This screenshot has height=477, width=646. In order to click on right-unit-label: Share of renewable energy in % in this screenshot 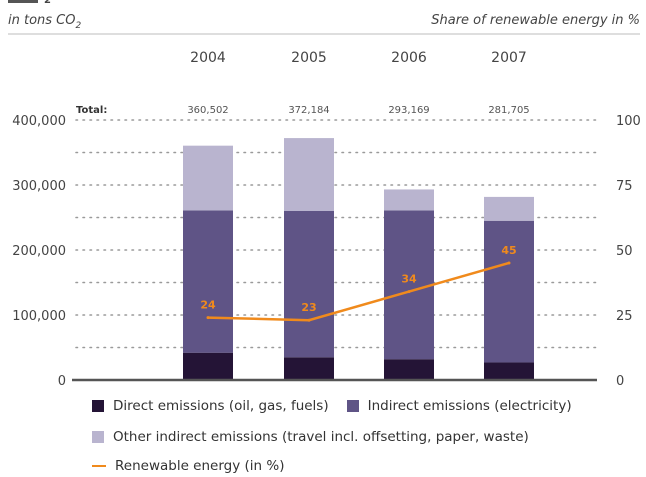, I will do `click(535, 20)`.